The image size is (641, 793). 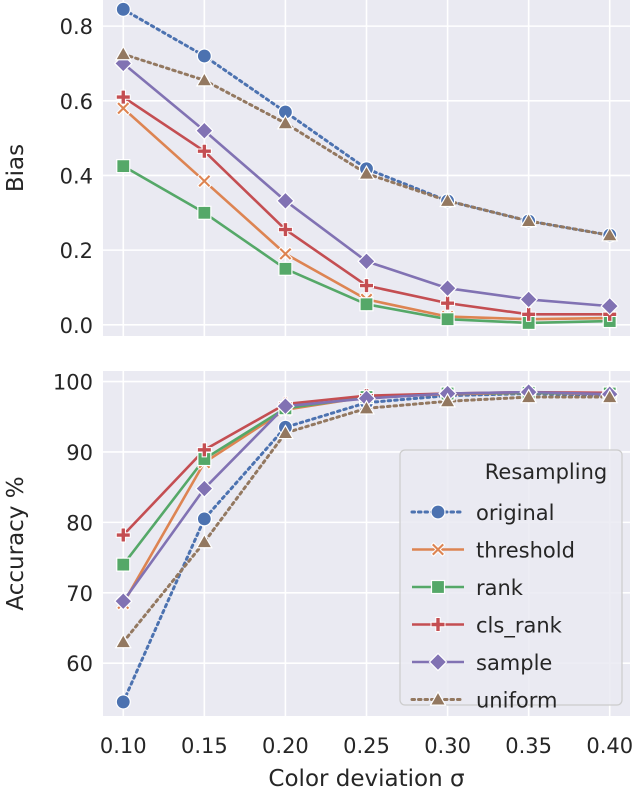 What do you see at coordinates (79, 453) in the screenshot?
I see `accuracy-y-tick-label: 90` at bounding box center [79, 453].